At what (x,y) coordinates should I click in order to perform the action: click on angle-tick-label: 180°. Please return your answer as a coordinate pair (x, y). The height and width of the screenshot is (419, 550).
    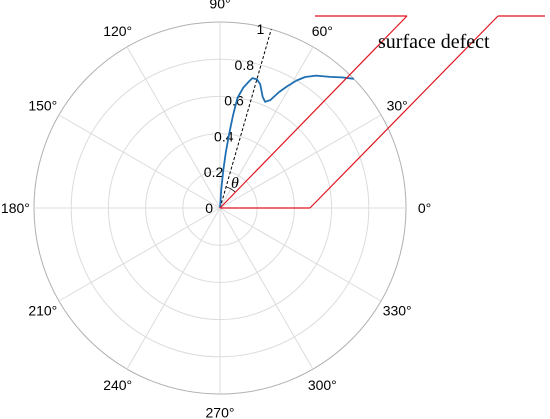
    Looking at the image, I should click on (15, 208).